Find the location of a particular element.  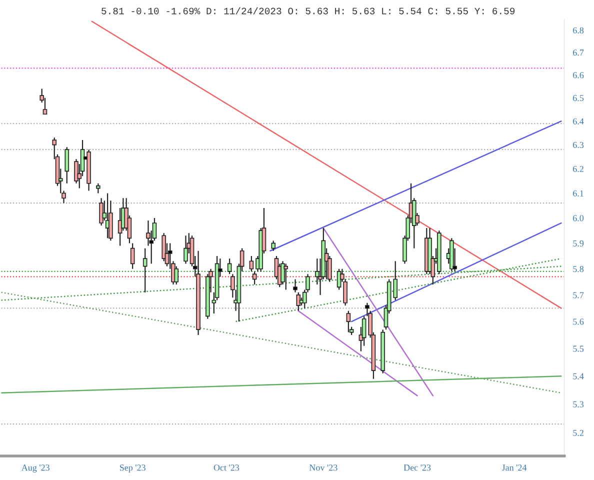

x-tick-label: Nov '23 is located at coordinates (323, 467).